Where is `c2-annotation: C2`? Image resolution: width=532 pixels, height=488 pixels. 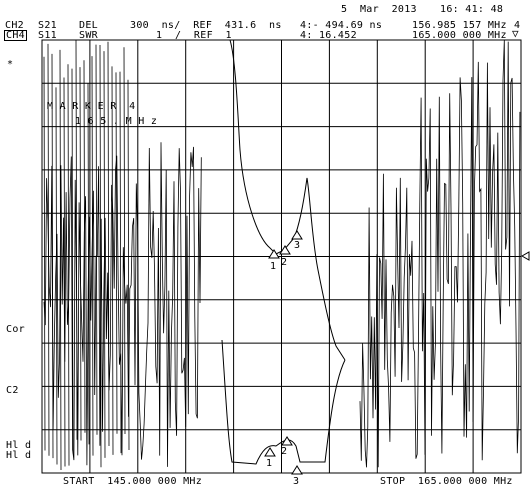
c2-annotation: C2 is located at coordinates (12, 390).